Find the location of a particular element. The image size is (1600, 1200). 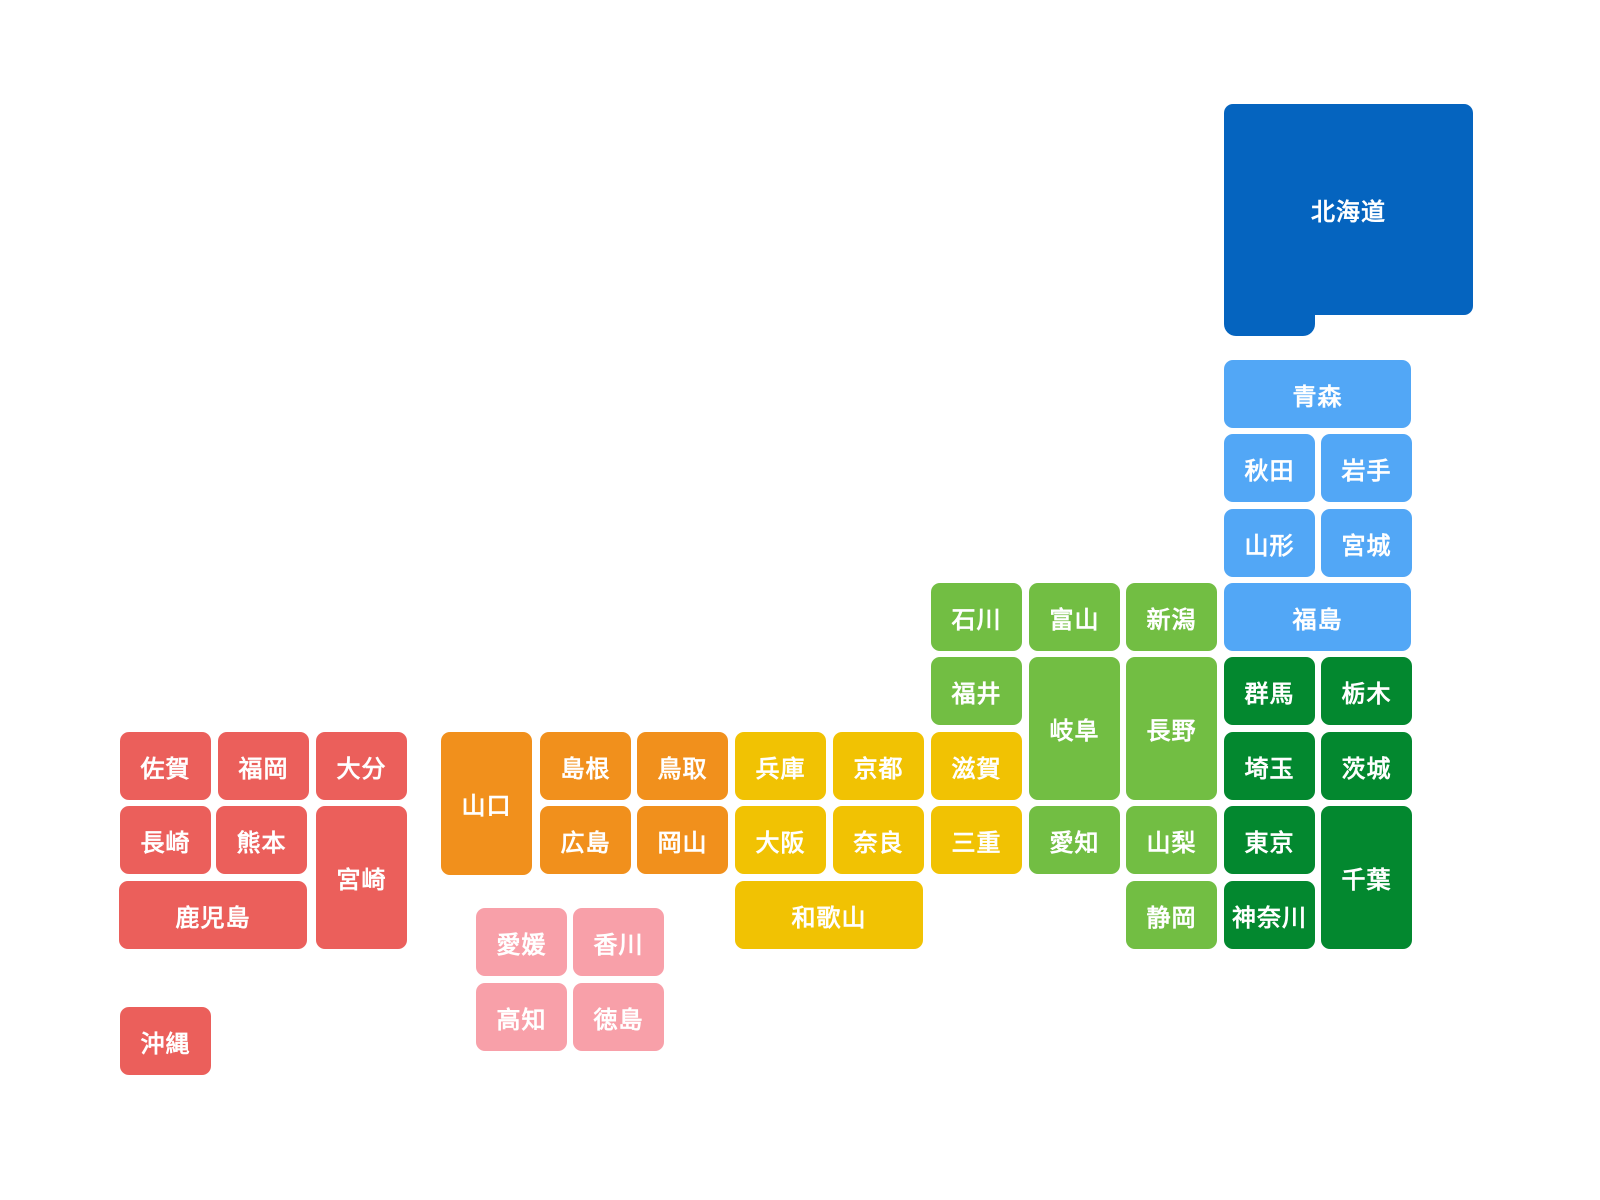

prefecture-label: 鳥取 is located at coordinates (682, 768).